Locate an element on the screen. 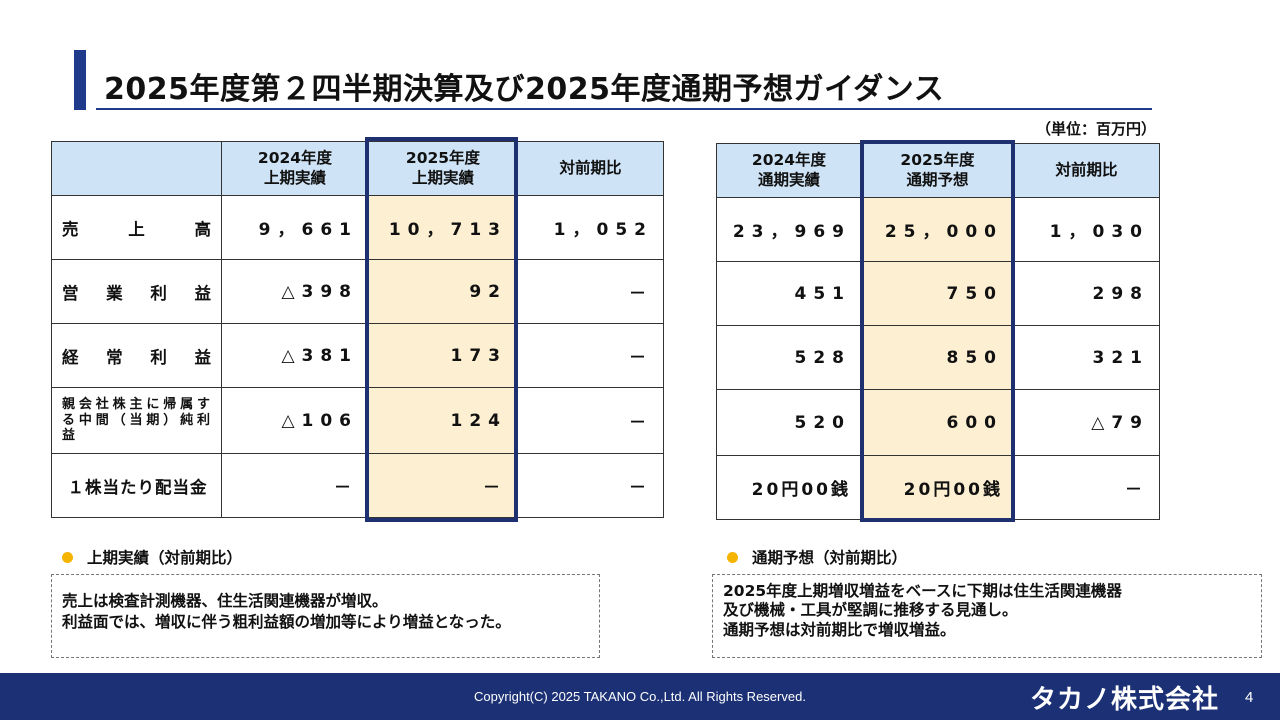  note-line: 利益面では、増収に伴う粗利益額の増加等により増益となった。 is located at coordinates (286, 621).